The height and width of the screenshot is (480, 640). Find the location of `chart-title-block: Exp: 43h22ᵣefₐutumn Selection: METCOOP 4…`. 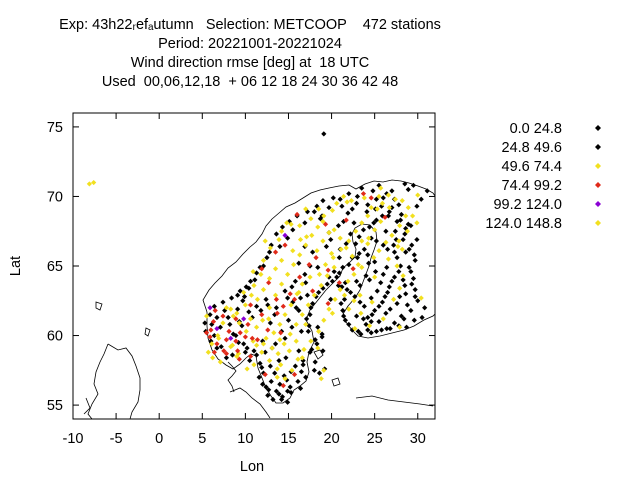

chart-title-block: Exp: 43h22ᵣefₐutumn Selection: METCOOP 4… is located at coordinates (250, 54).